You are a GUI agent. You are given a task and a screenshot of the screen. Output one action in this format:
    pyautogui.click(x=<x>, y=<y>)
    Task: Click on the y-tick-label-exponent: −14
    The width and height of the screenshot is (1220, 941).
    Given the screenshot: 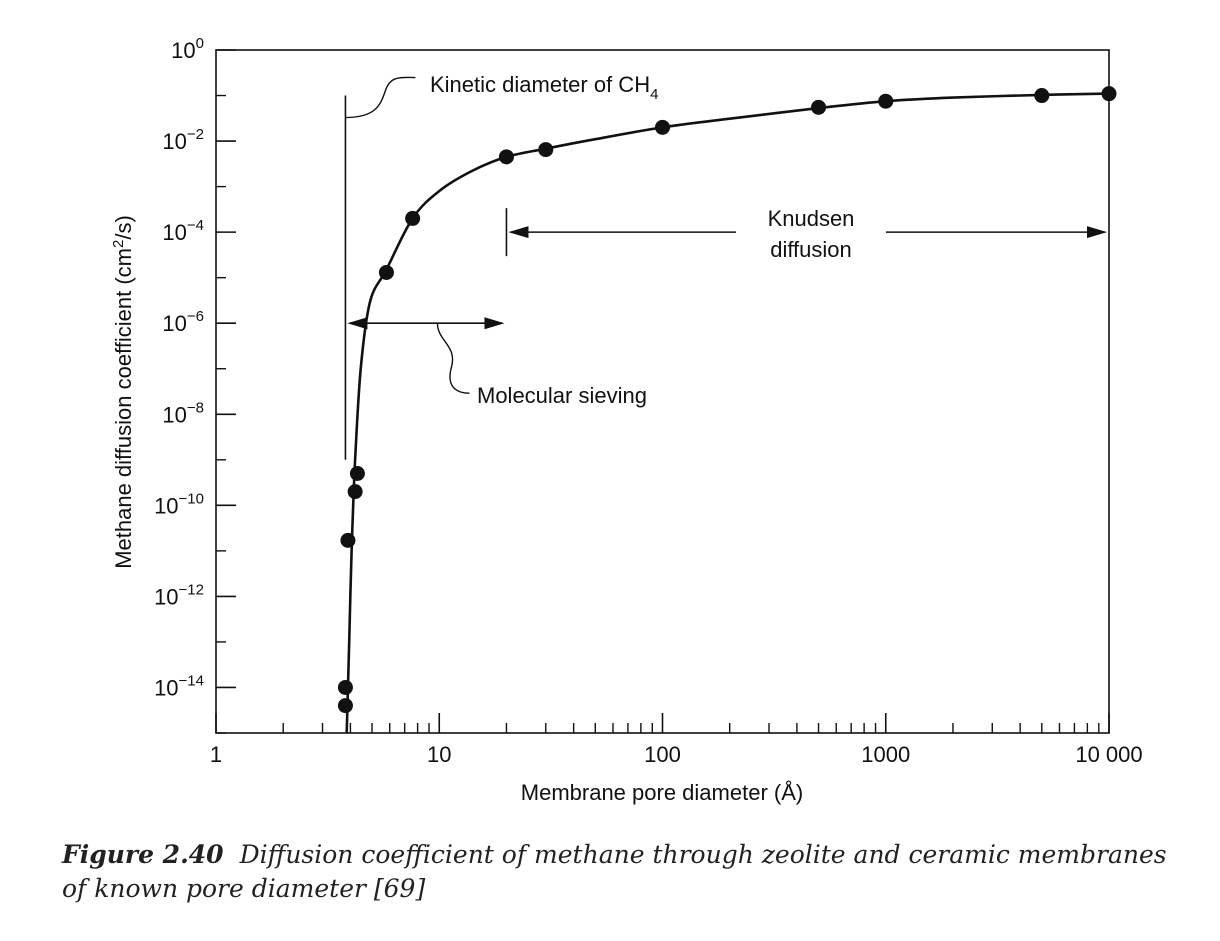 What is the action you would take?
    pyautogui.click(x=191, y=680)
    